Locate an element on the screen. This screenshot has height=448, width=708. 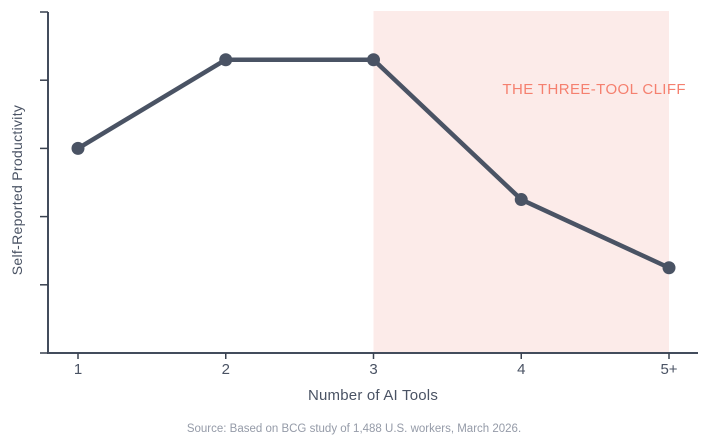
x-tick-label: 1 is located at coordinates (78, 369).